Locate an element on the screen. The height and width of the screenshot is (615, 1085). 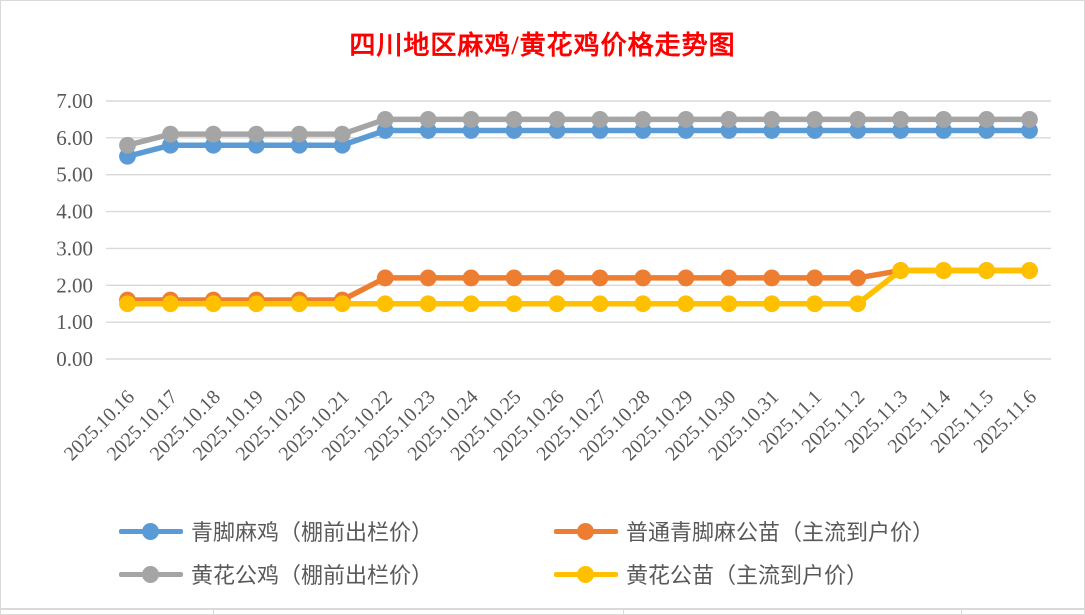
y-axis-tick-label: 6.00 is located at coordinates (74, 138).